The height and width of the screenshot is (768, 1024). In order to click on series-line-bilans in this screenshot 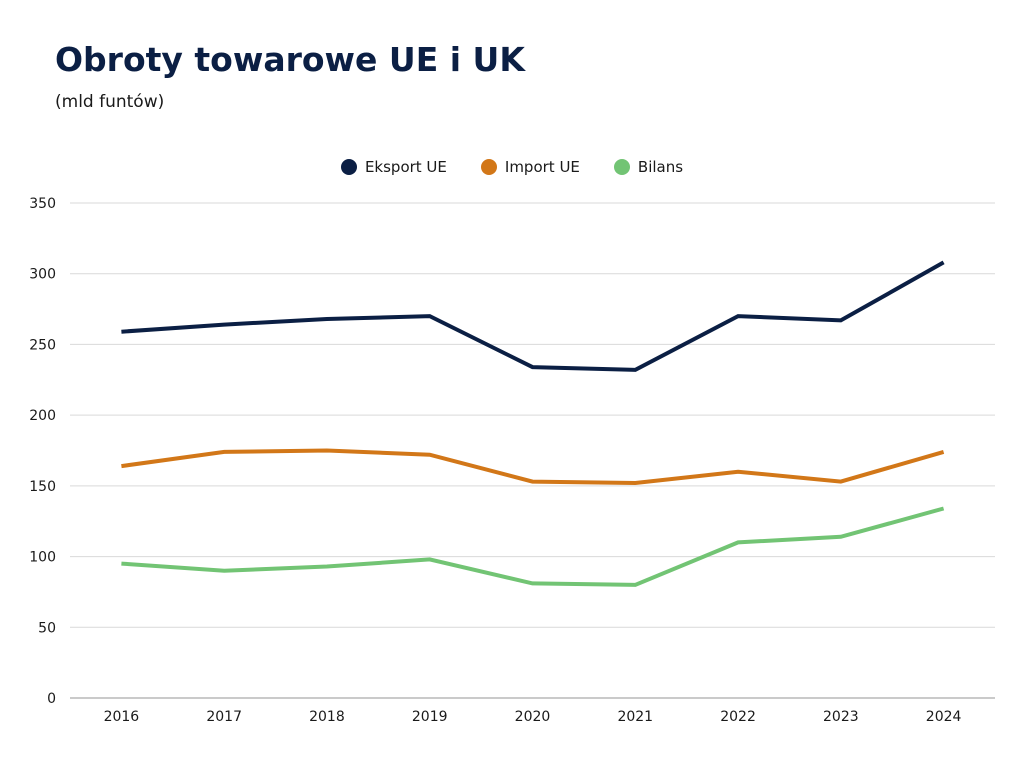, I will do `click(533, 546)`.